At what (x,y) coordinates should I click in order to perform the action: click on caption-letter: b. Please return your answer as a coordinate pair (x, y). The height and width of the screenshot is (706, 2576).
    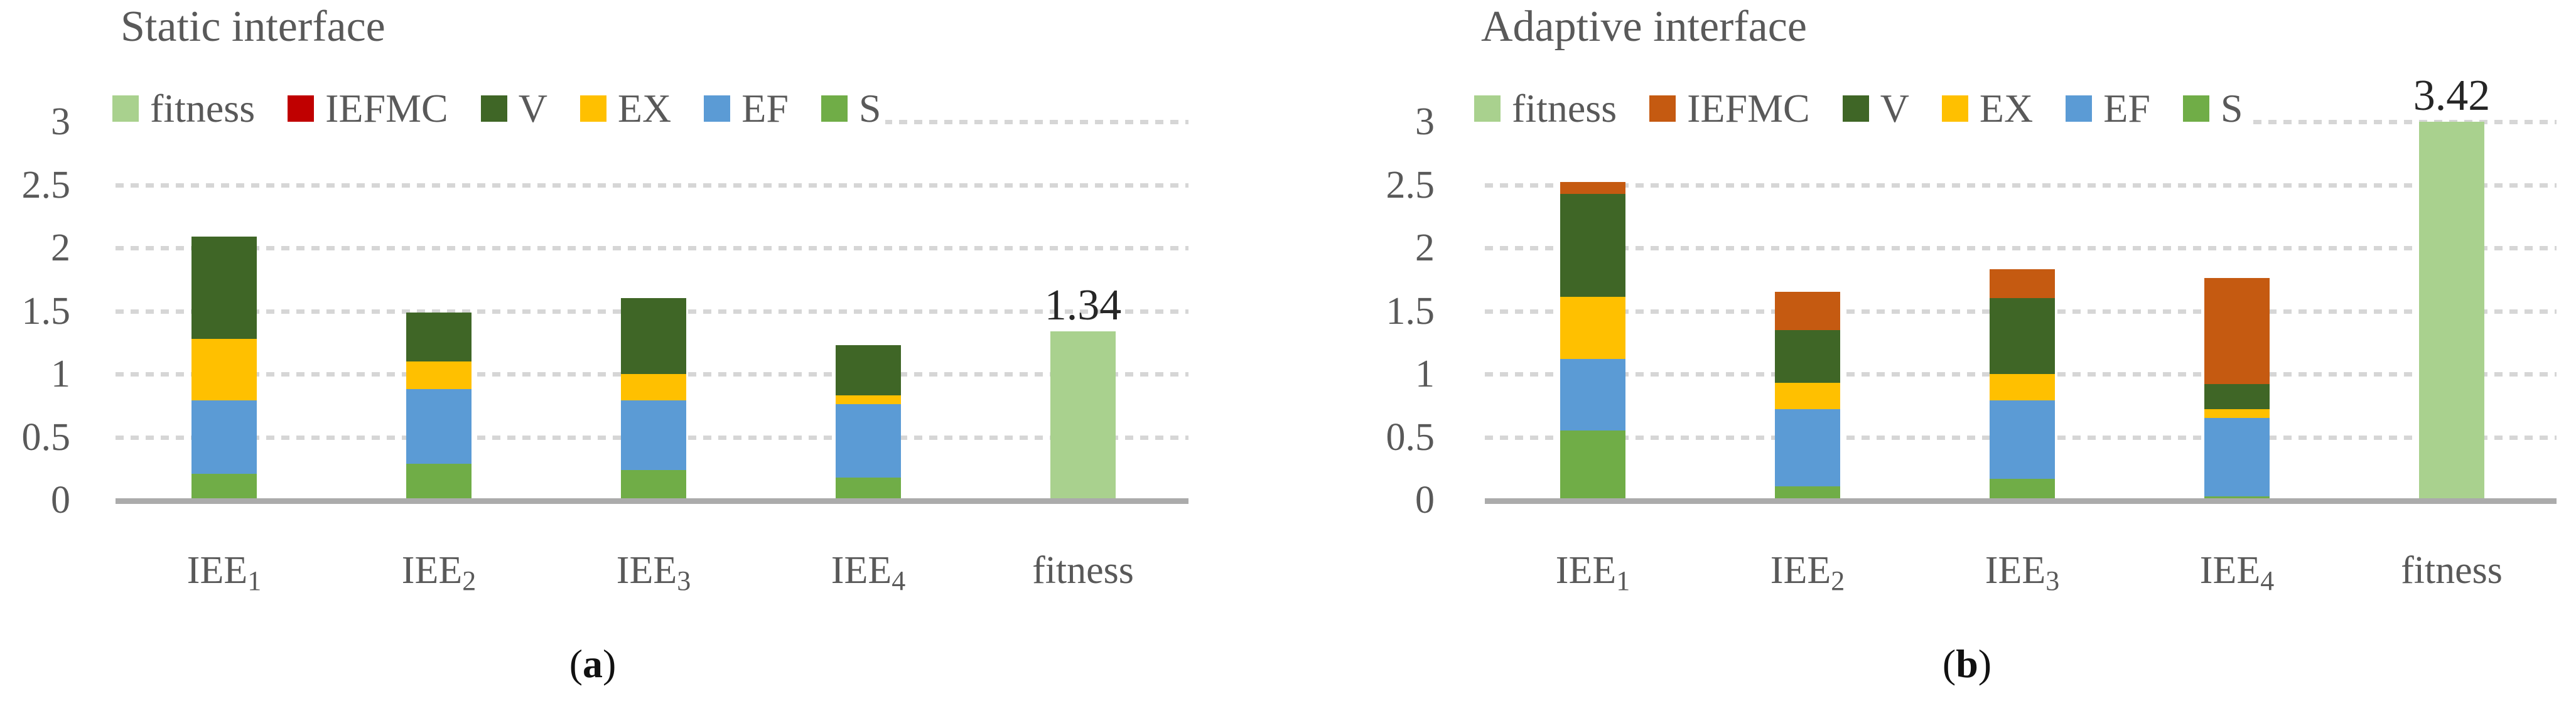
    Looking at the image, I should click on (1967, 663).